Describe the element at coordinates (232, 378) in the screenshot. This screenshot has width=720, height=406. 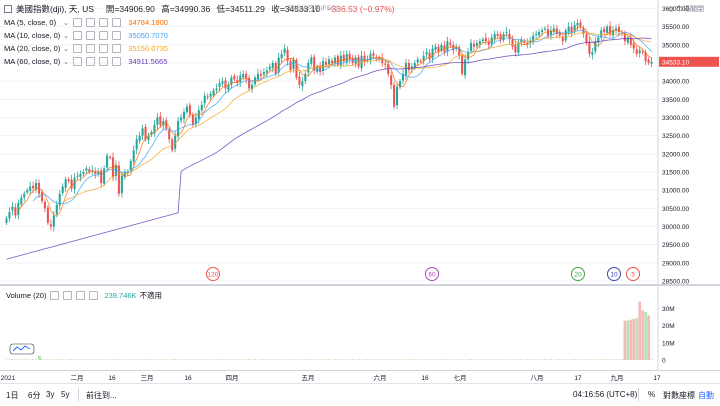
I see `time-tick-label: 四月` at that location.